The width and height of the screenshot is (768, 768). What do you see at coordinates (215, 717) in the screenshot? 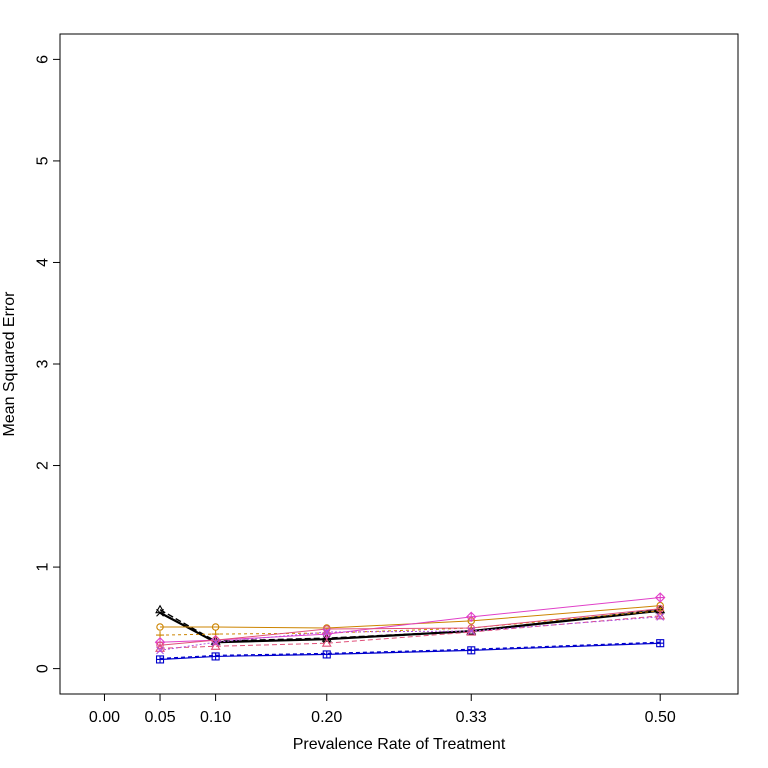
I see `x-tick-label: 0.10` at bounding box center [215, 717].